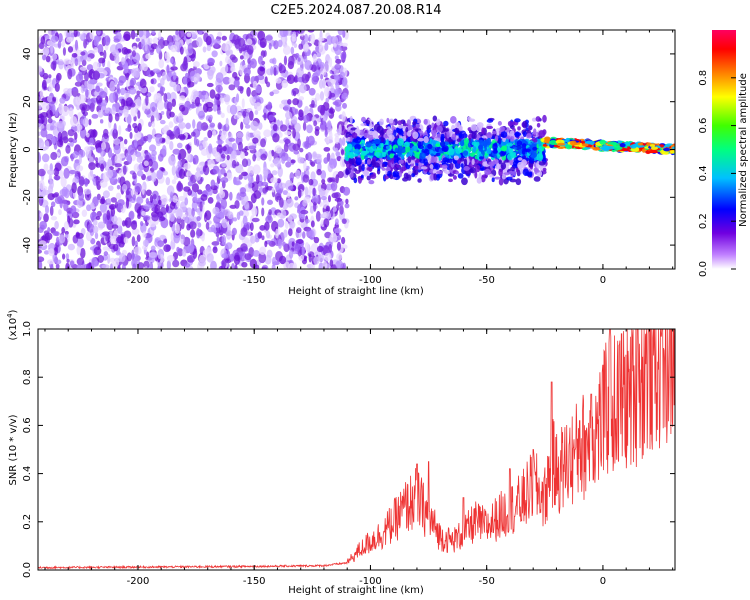  I want to click on colorbar-tick-label: 0.2, so click(703, 221).